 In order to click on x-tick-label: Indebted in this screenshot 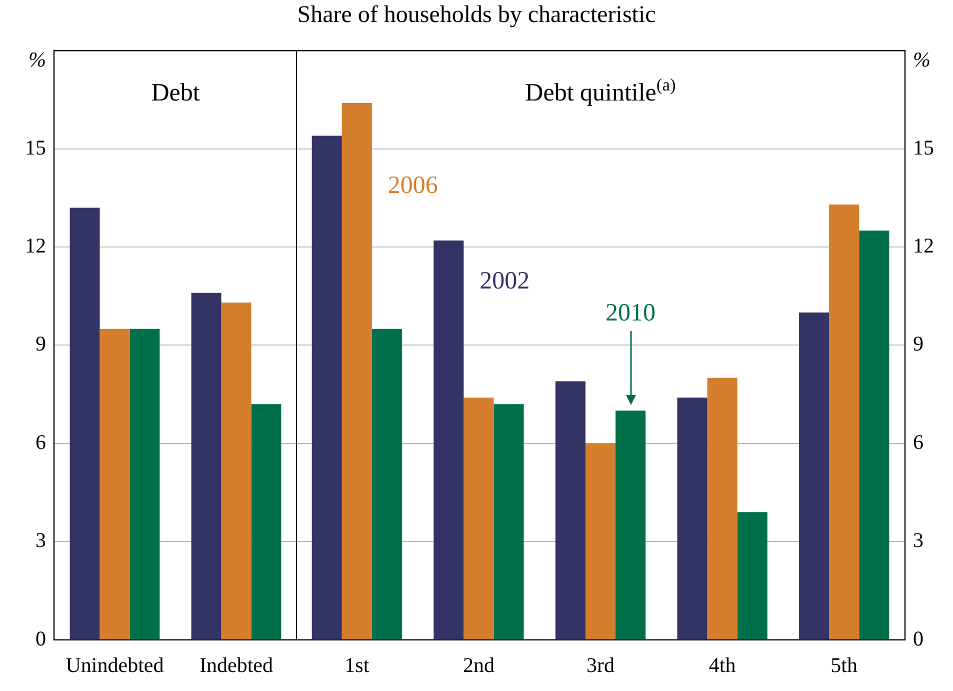, I will do `click(237, 664)`.